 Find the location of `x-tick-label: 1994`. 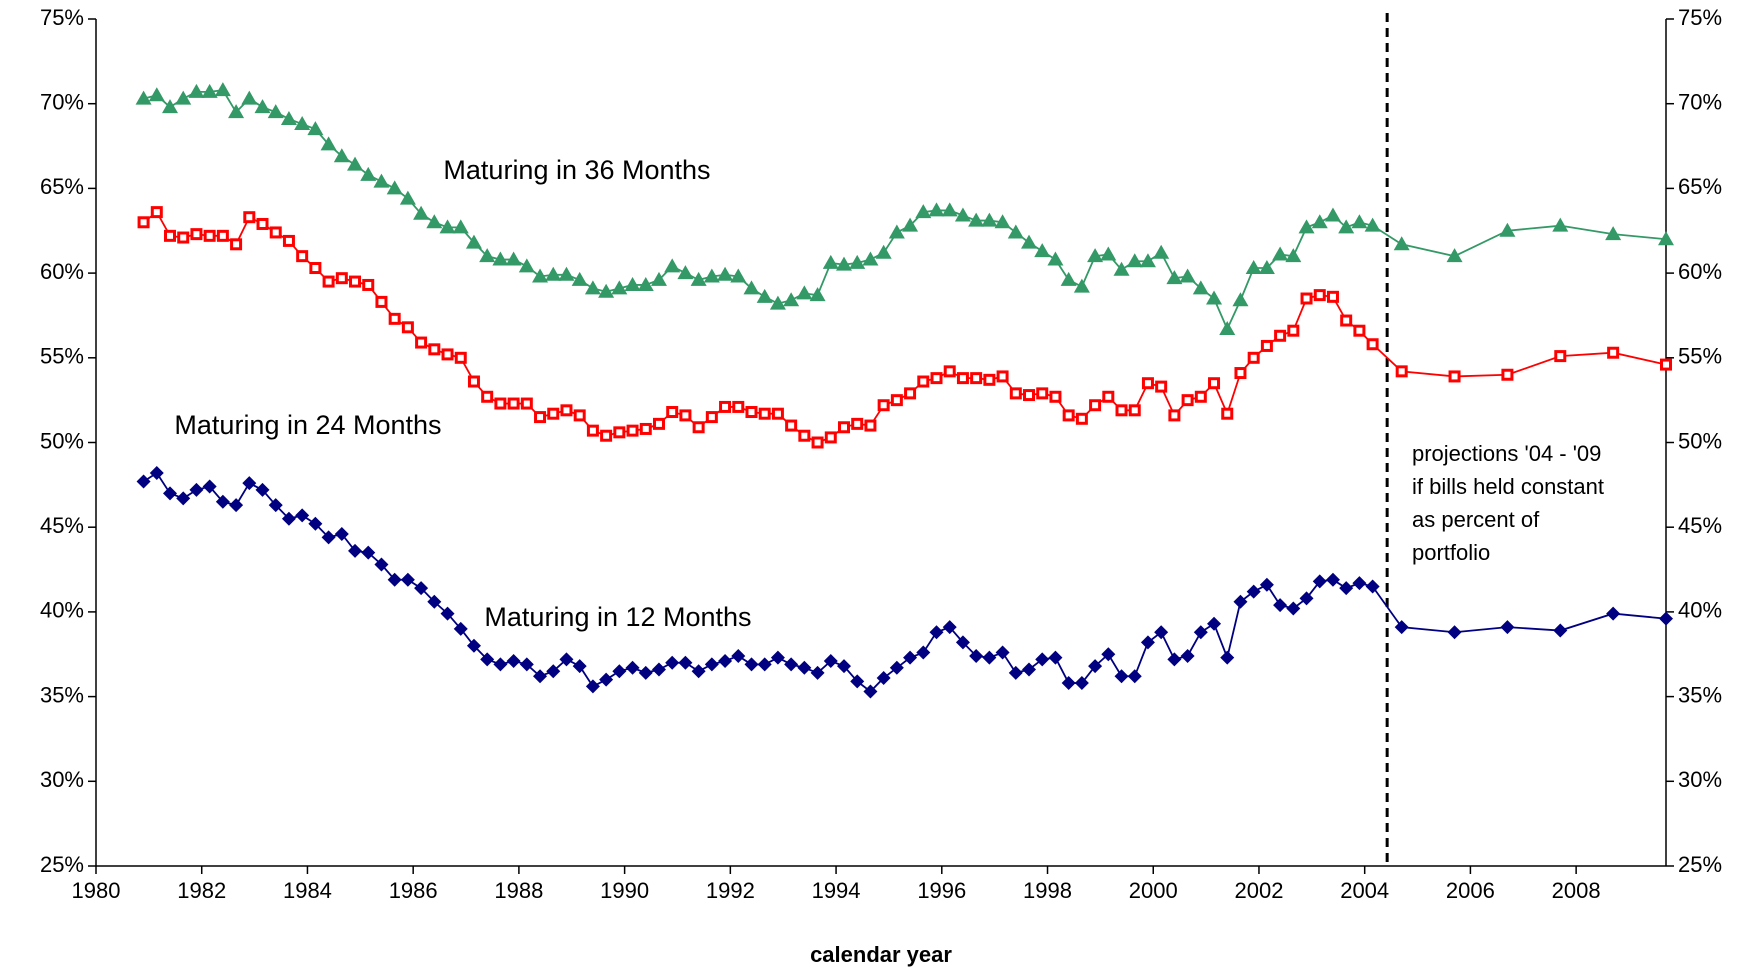

x-tick-label: 1994 is located at coordinates (836, 890).